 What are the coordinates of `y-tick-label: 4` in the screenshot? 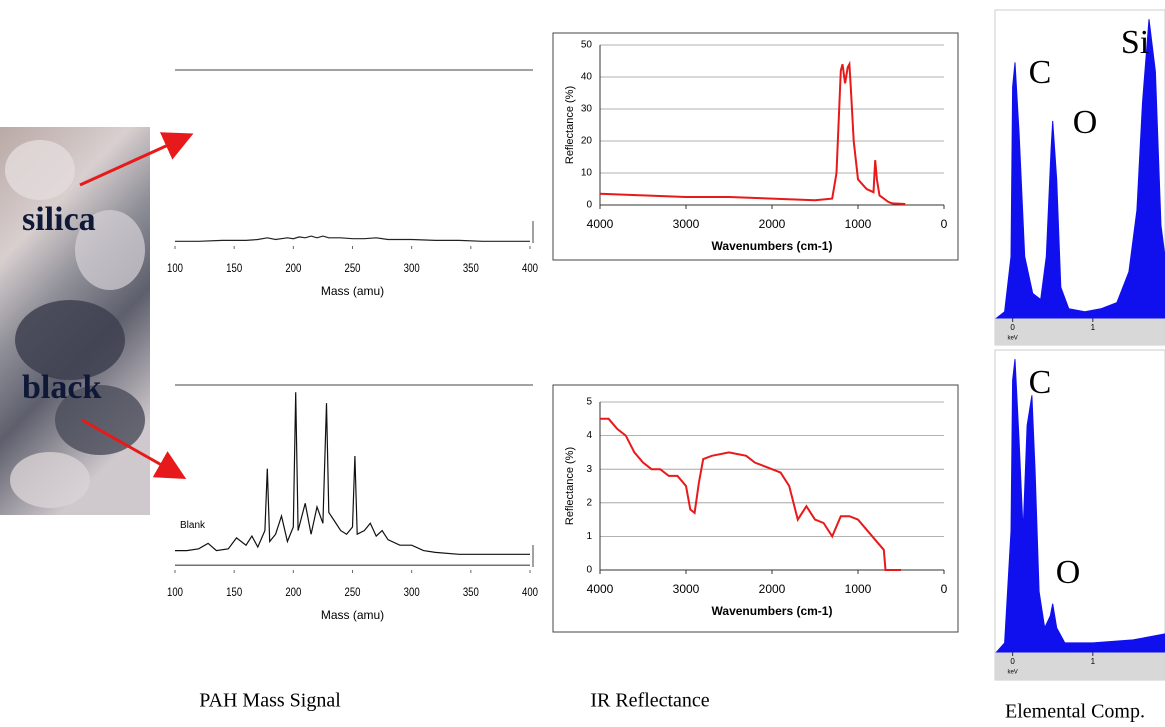 It's located at (589, 435).